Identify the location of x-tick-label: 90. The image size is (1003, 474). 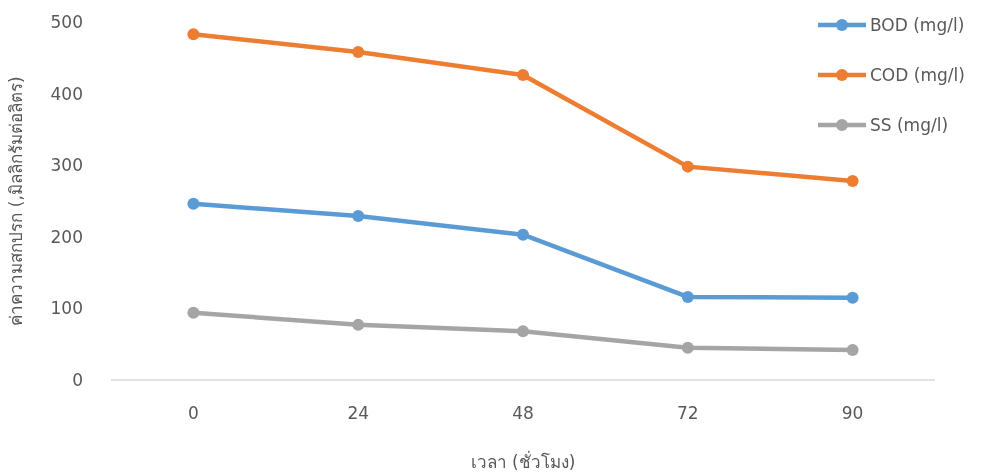
(852, 413).